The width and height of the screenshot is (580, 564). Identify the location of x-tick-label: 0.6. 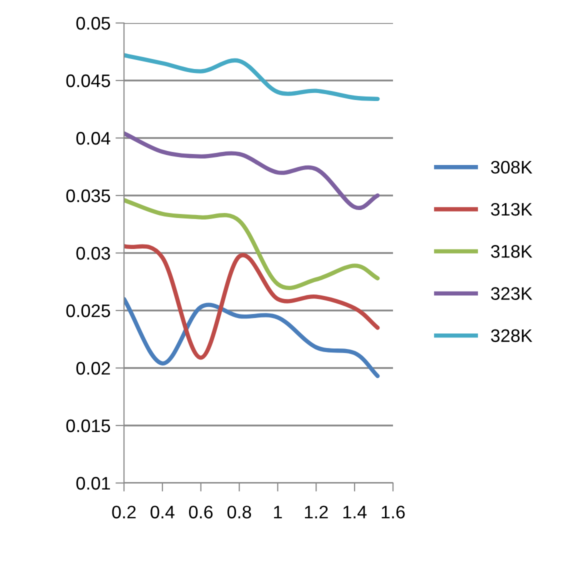
(201, 512).